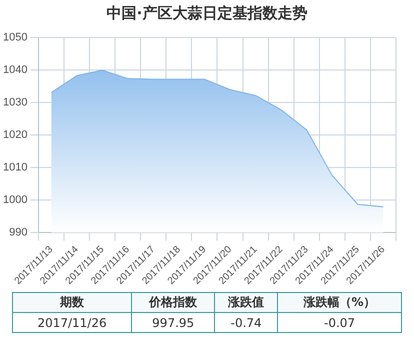 This screenshot has width=414, height=340. Describe the element at coordinates (15, 70) in the screenshot. I see `y-tick-label: 1040` at that location.